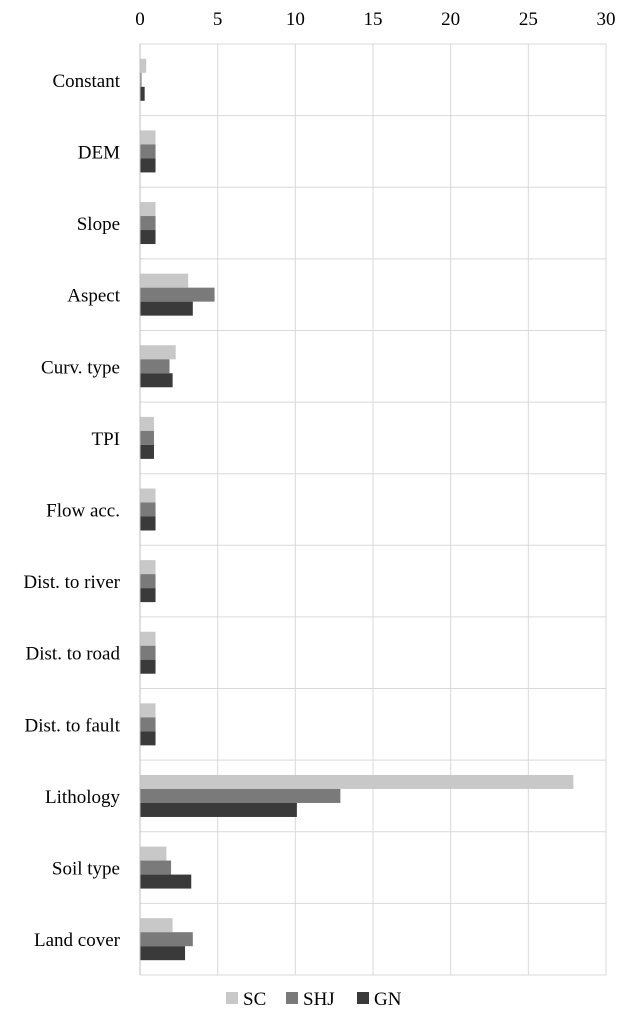 This screenshot has width=626, height=1016. What do you see at coordinates (292, 998) in the screenshot?
I see `legend-swatch-shj` at bounding box center [292, 998].